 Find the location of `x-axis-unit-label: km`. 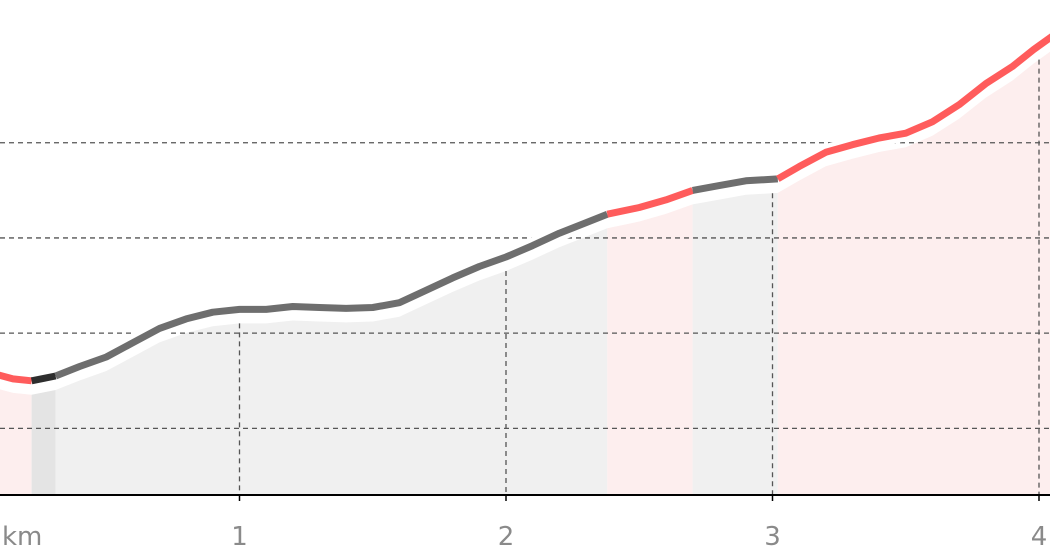

x-axis-unit-label: km is located at coordinates (22, 537).